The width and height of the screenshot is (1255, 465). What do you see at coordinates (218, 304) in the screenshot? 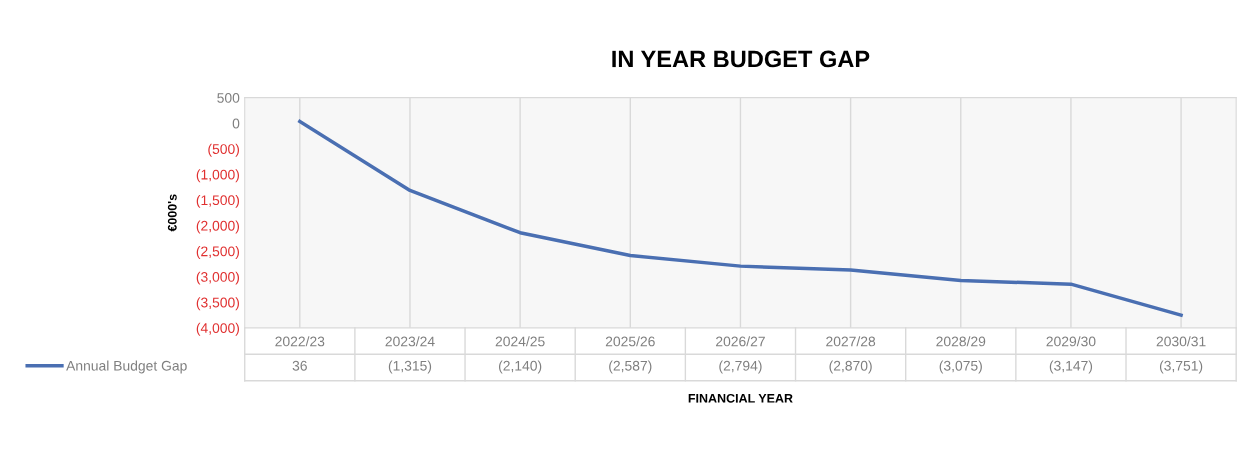
I see `y-tick-label: (3,500)` at bounding box center [218, 304].